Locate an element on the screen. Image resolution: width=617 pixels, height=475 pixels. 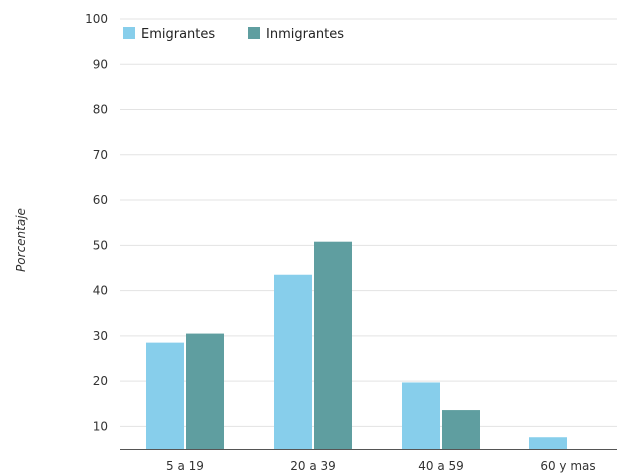
legend-swatch-emigrantes is located at coordinates (129, 33).